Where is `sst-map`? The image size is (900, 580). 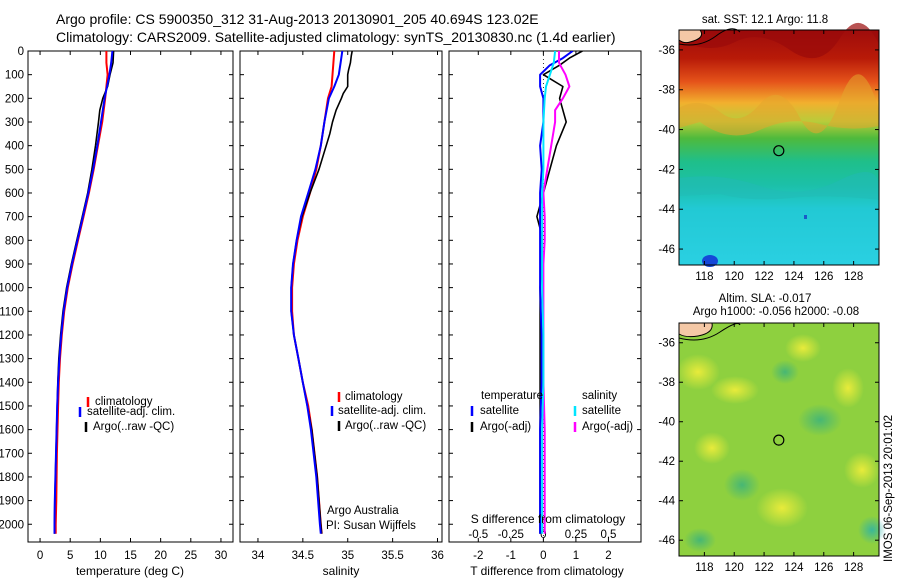
sst-map is located at coordinates (779, 144).